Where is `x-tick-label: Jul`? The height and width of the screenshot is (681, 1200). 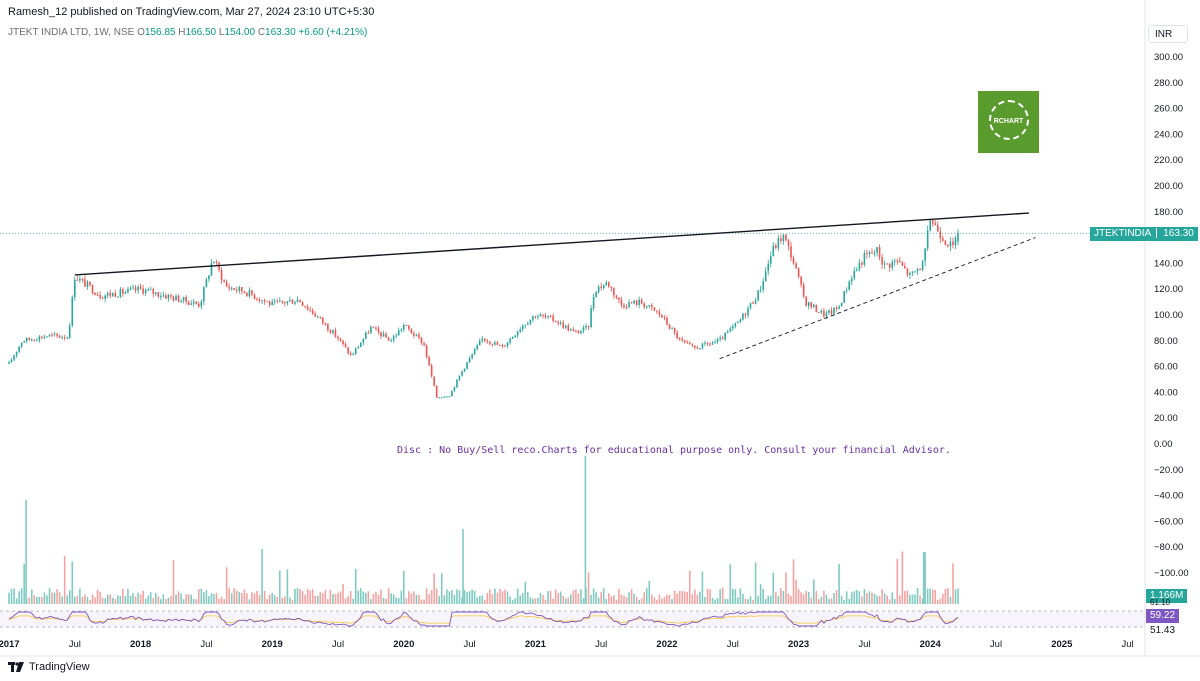 x-tick-label: Jul is located at coordinates (996, 644).